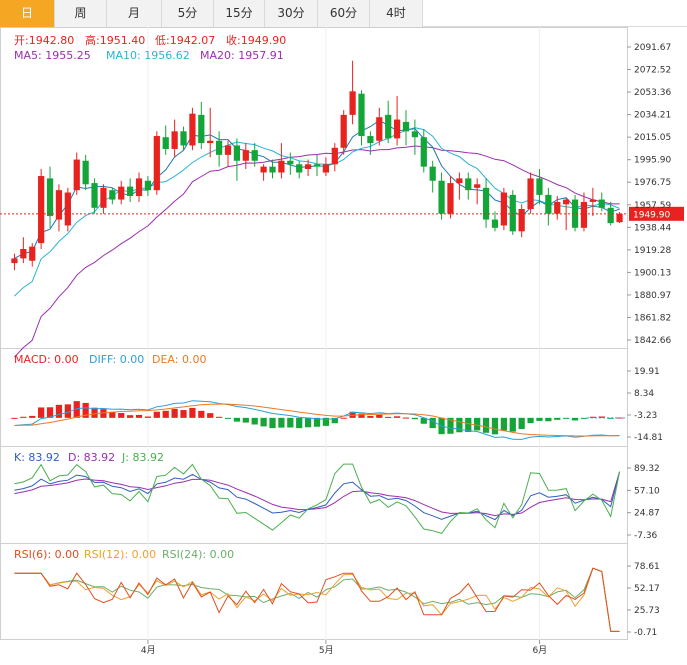 This screenshot has height=665, width=687. Describe the element at coordinates (652, 228) in the screenshot. I see `price-tick-label: 1938.44` at that location.